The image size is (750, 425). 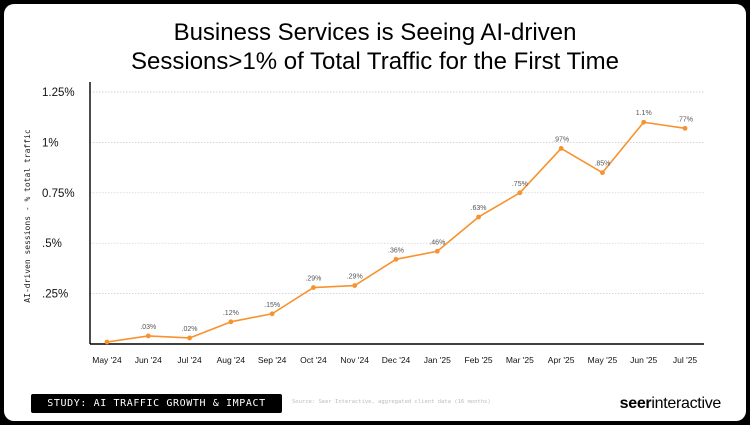 What do you see at coordinates (231, 313) in the screenshot?
I see `data-label: .12%` at bounding box center [231, 313].